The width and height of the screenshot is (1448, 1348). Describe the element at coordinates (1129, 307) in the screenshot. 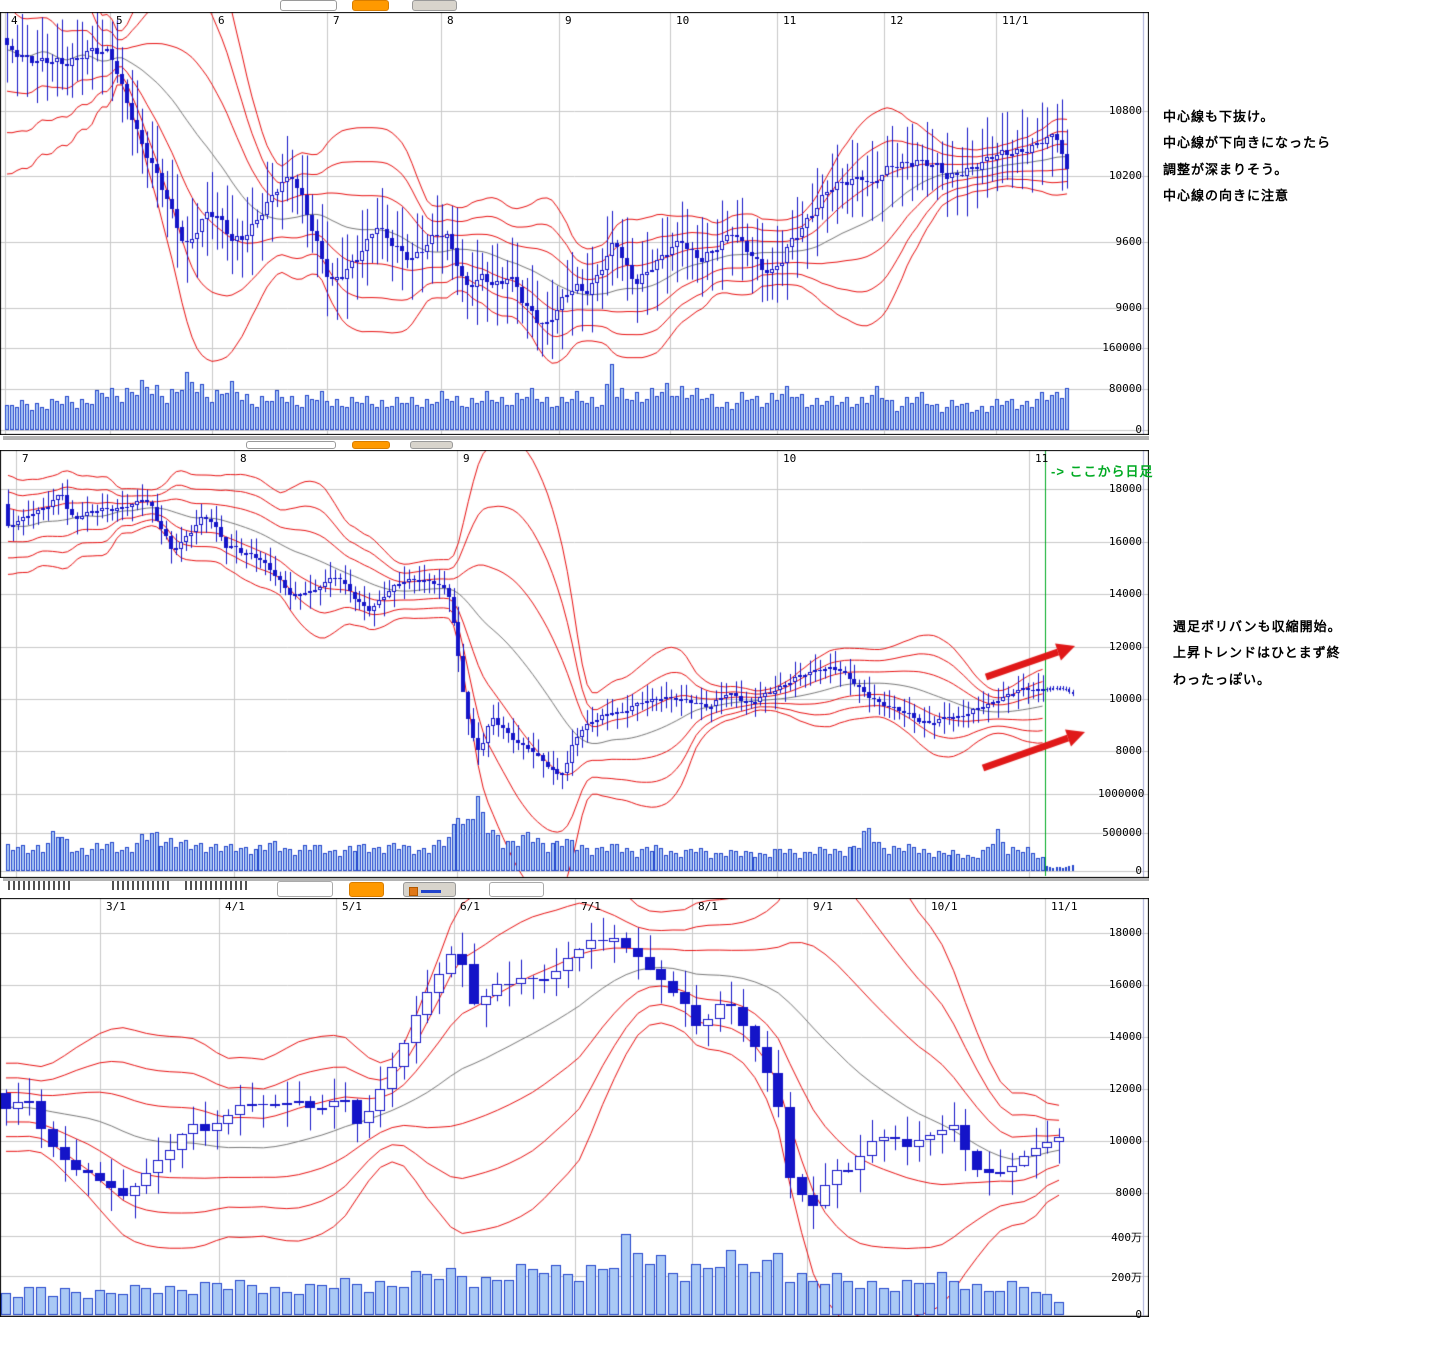

I see `y-axis-price-tick-label: 9000` at that location.